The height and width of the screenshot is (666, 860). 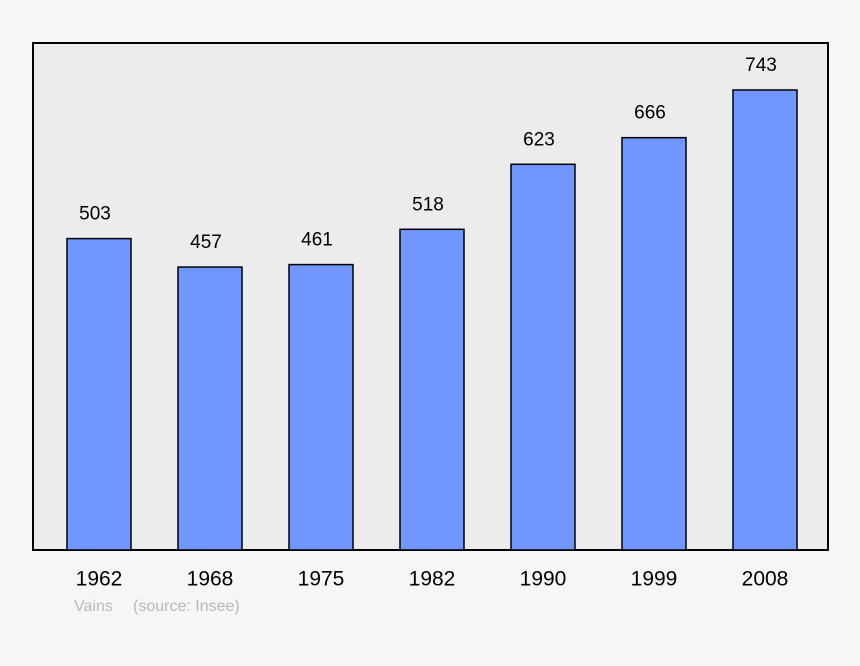 I want to click on value-label: 457, so click(x=206, y=242).